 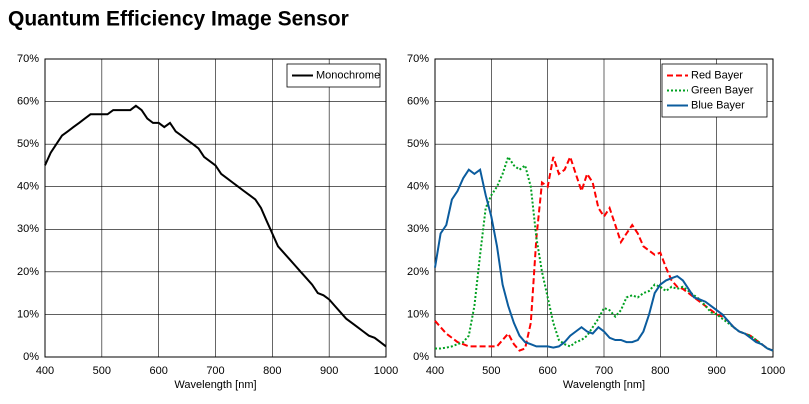 I want to click on legend-label: Green Bayer, so click(x=722, y=90).